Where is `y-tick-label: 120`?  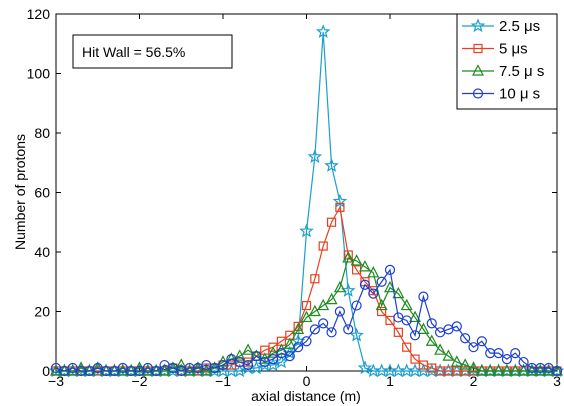 y-tick-label: 120 is located at coordinates (39, 14).